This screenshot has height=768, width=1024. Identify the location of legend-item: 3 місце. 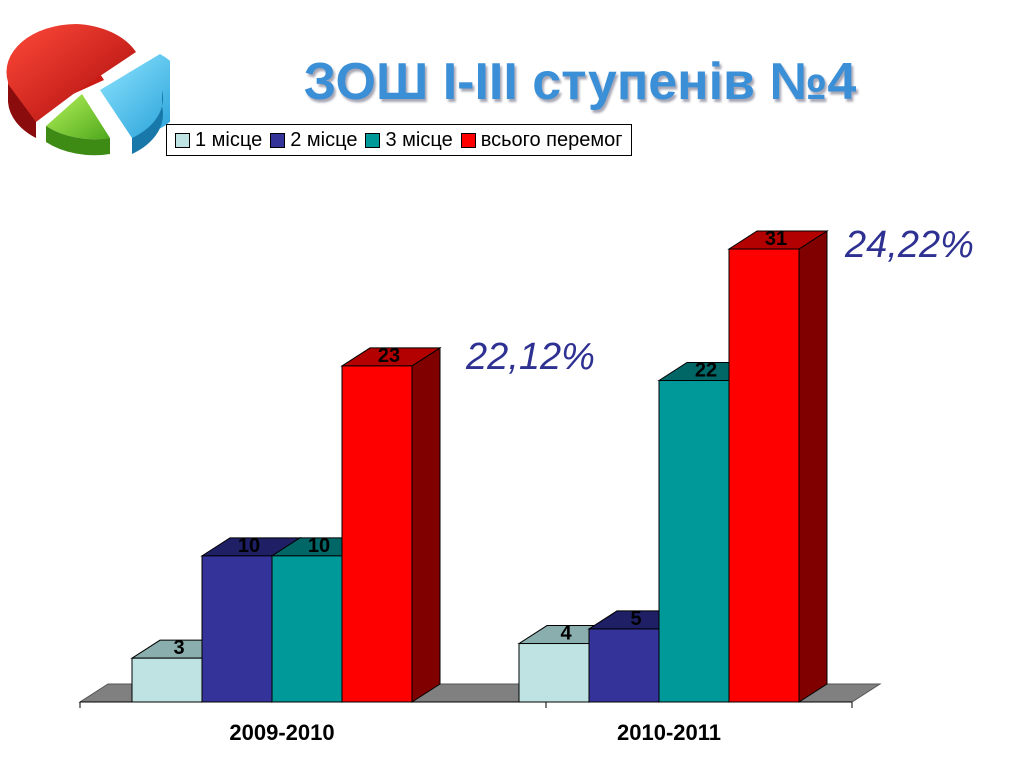
(409, 140).